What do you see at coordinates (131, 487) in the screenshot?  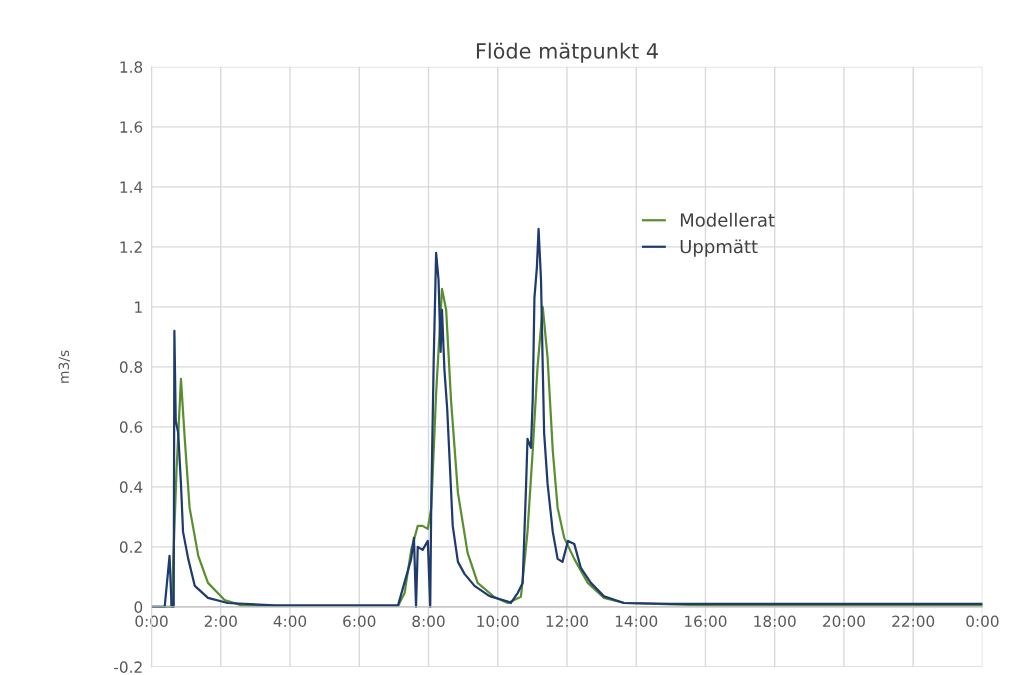 I see `y-tick-label: 0.4` at bounding box center [131, 487].